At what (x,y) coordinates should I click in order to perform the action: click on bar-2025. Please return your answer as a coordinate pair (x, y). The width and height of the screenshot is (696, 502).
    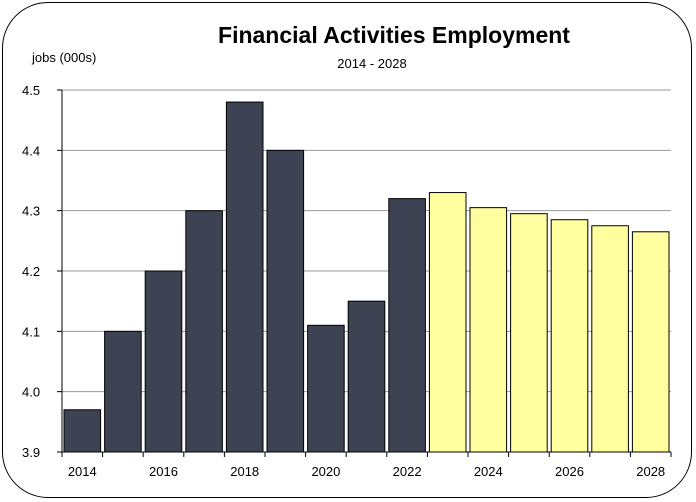
    Looking at the image, I should click on (529, 333).